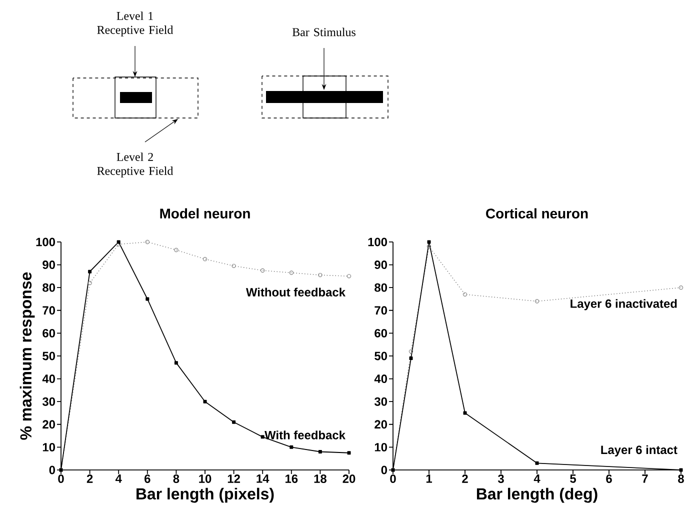 This screenshot has height=516, width=686. What do you see at coordinates (135, 165) in the screenshot?
I see `text: Level 2 Receptive Field` at bounding box center [135, 165].